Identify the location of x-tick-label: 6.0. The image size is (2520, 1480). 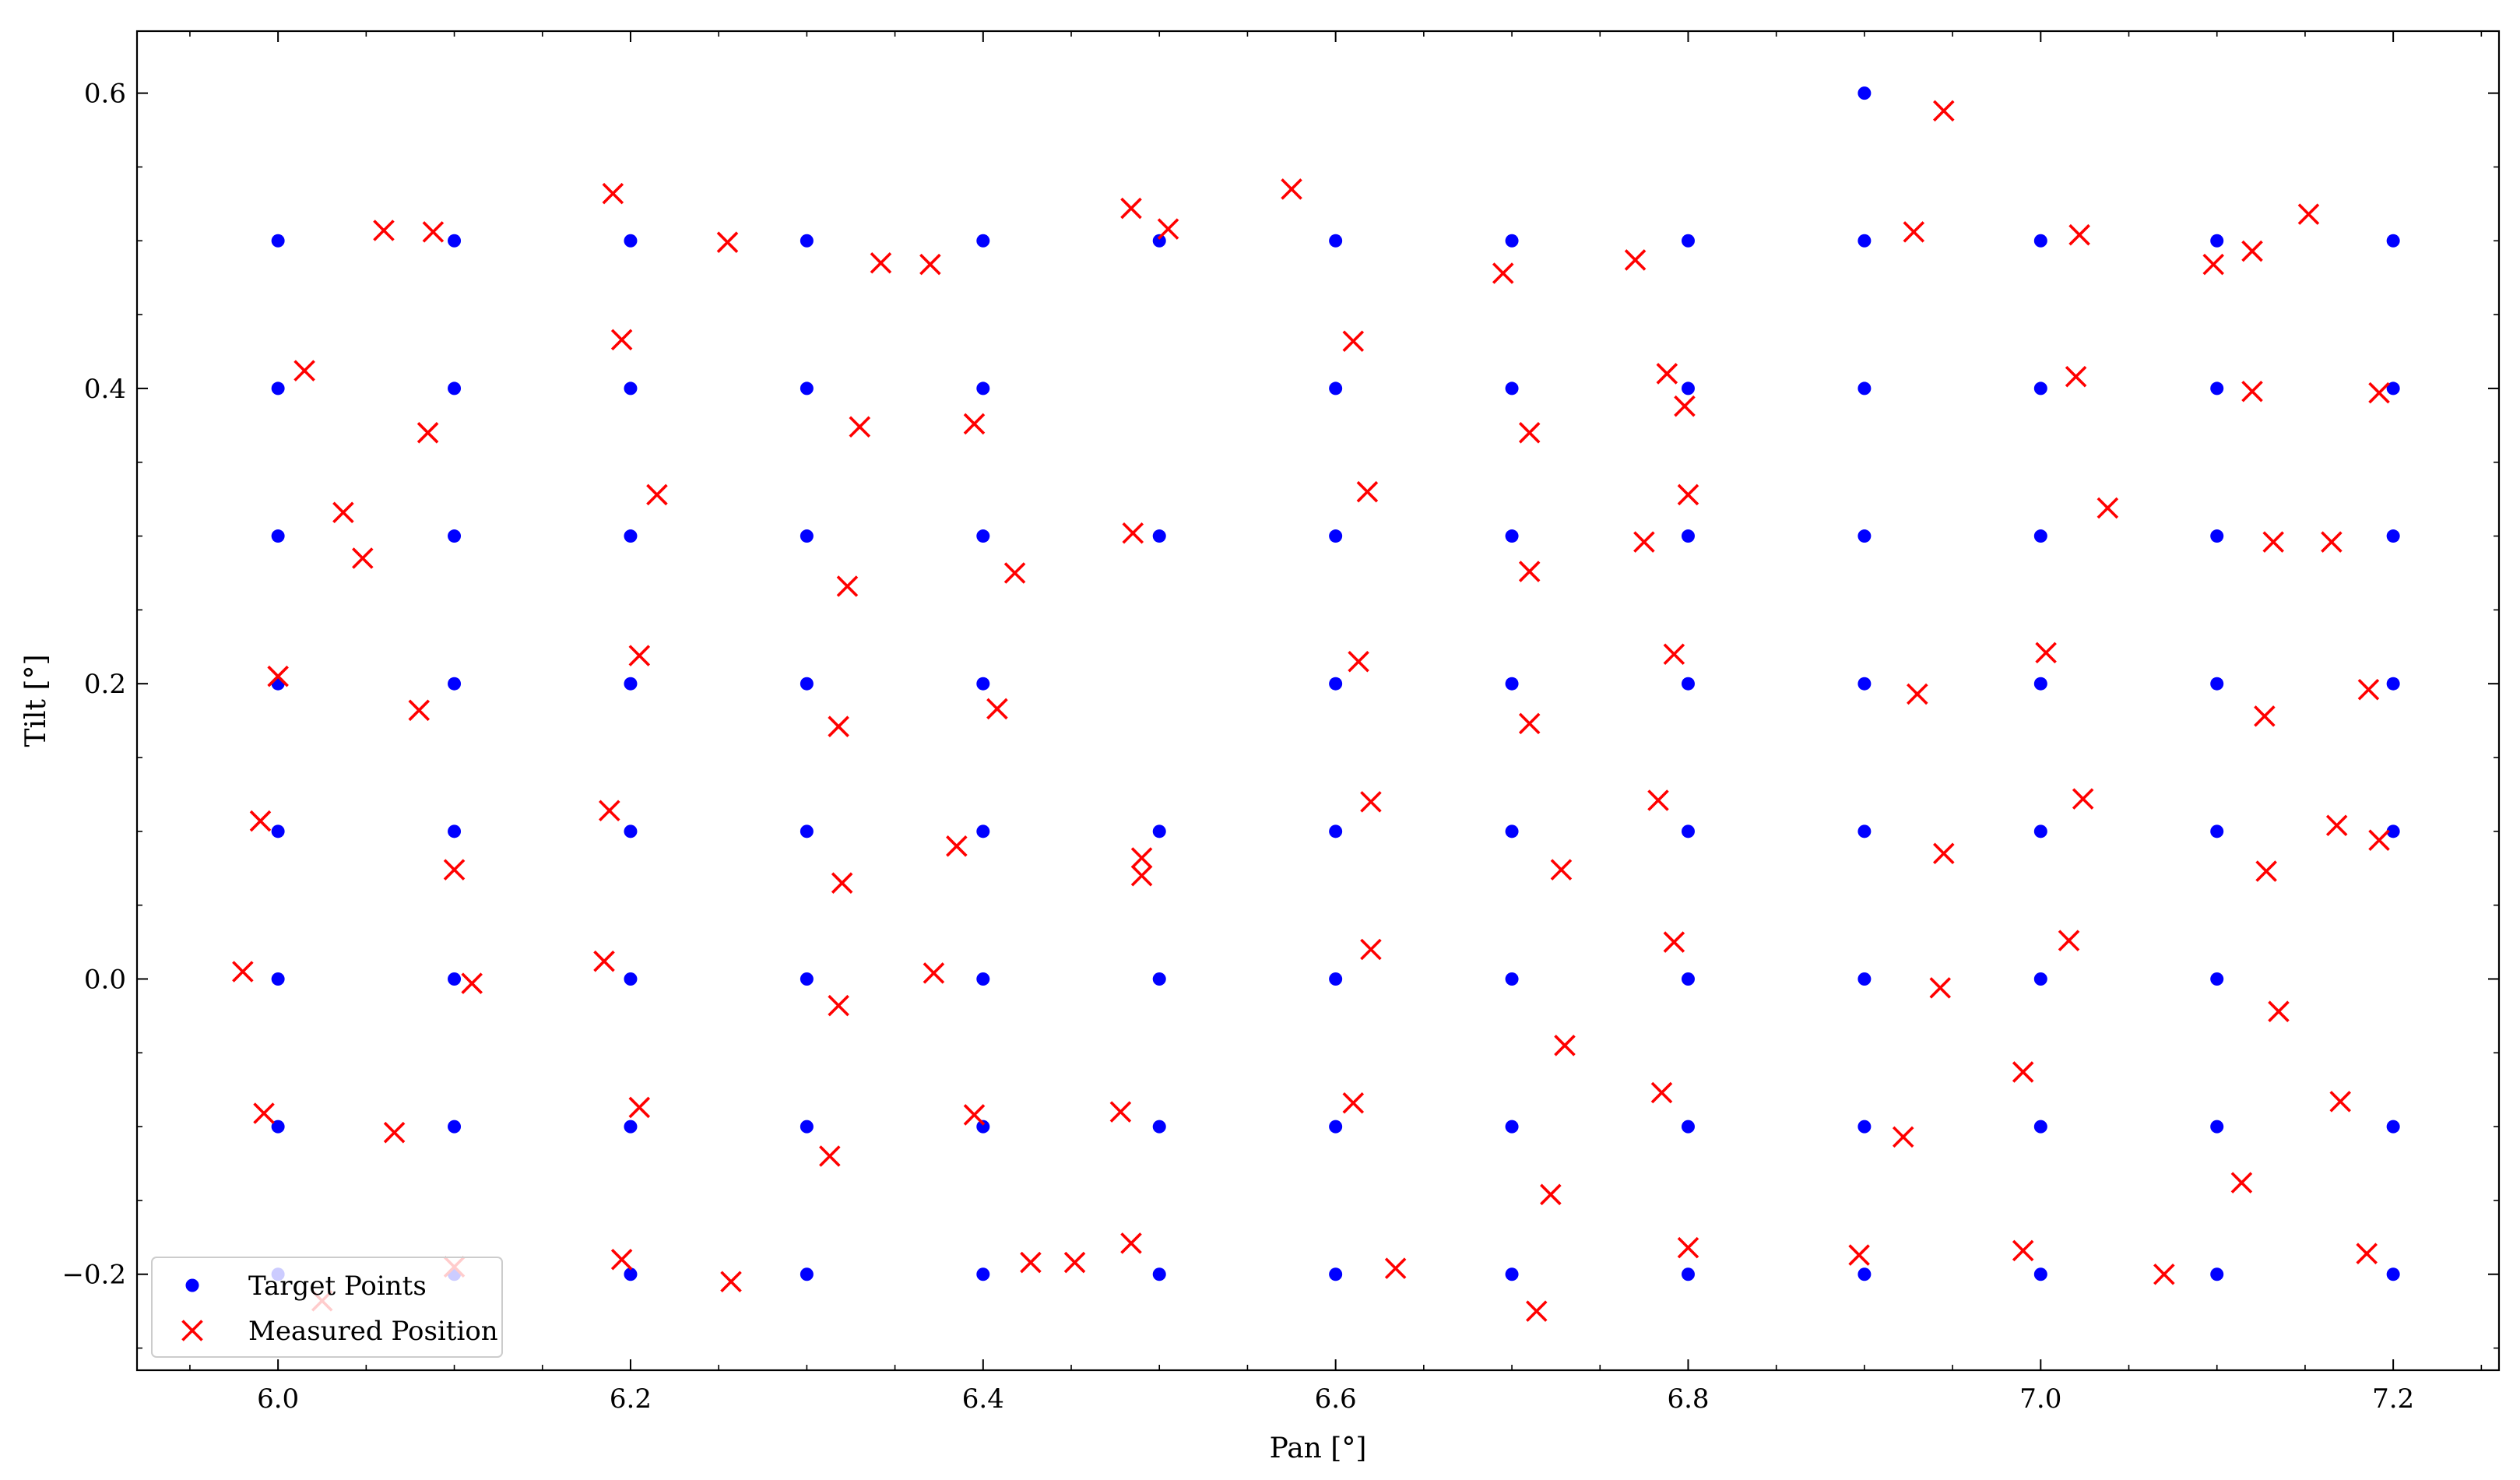
(278, 1399).